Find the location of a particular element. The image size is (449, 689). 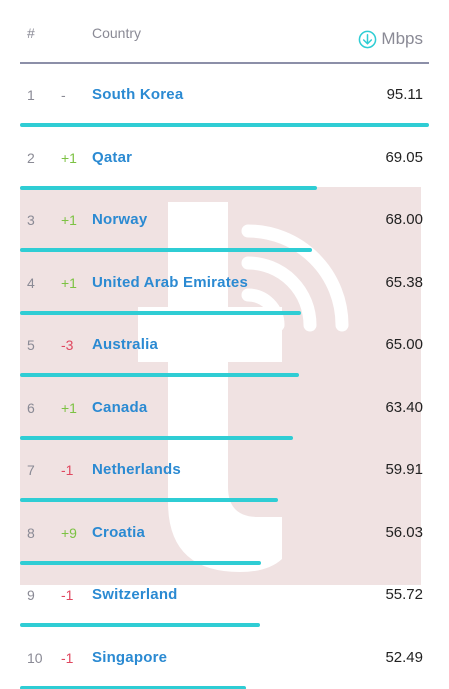

country-column-header: Country is located at coordinates (117, 33).